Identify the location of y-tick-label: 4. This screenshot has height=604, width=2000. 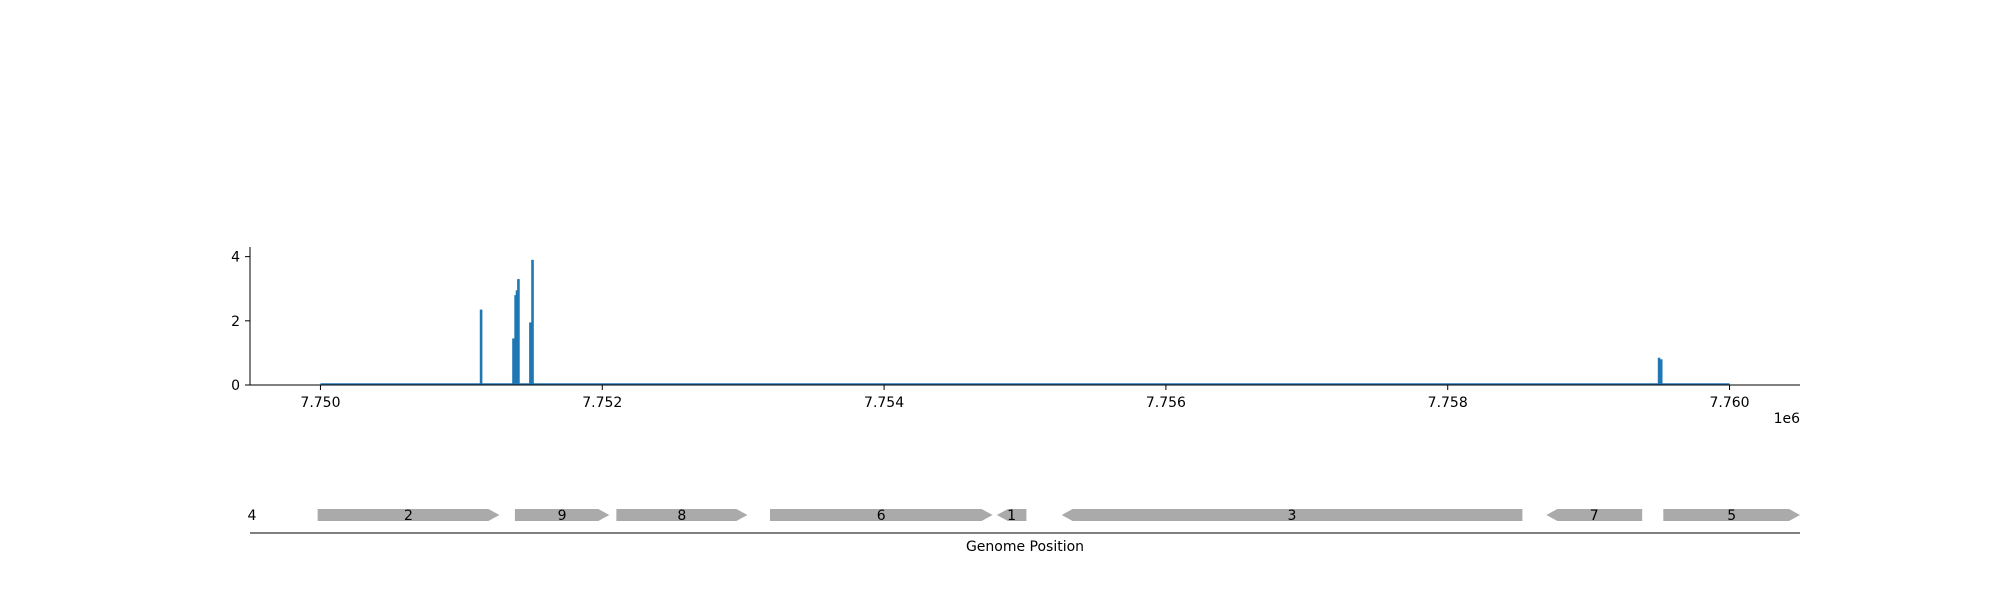
(235, 258).